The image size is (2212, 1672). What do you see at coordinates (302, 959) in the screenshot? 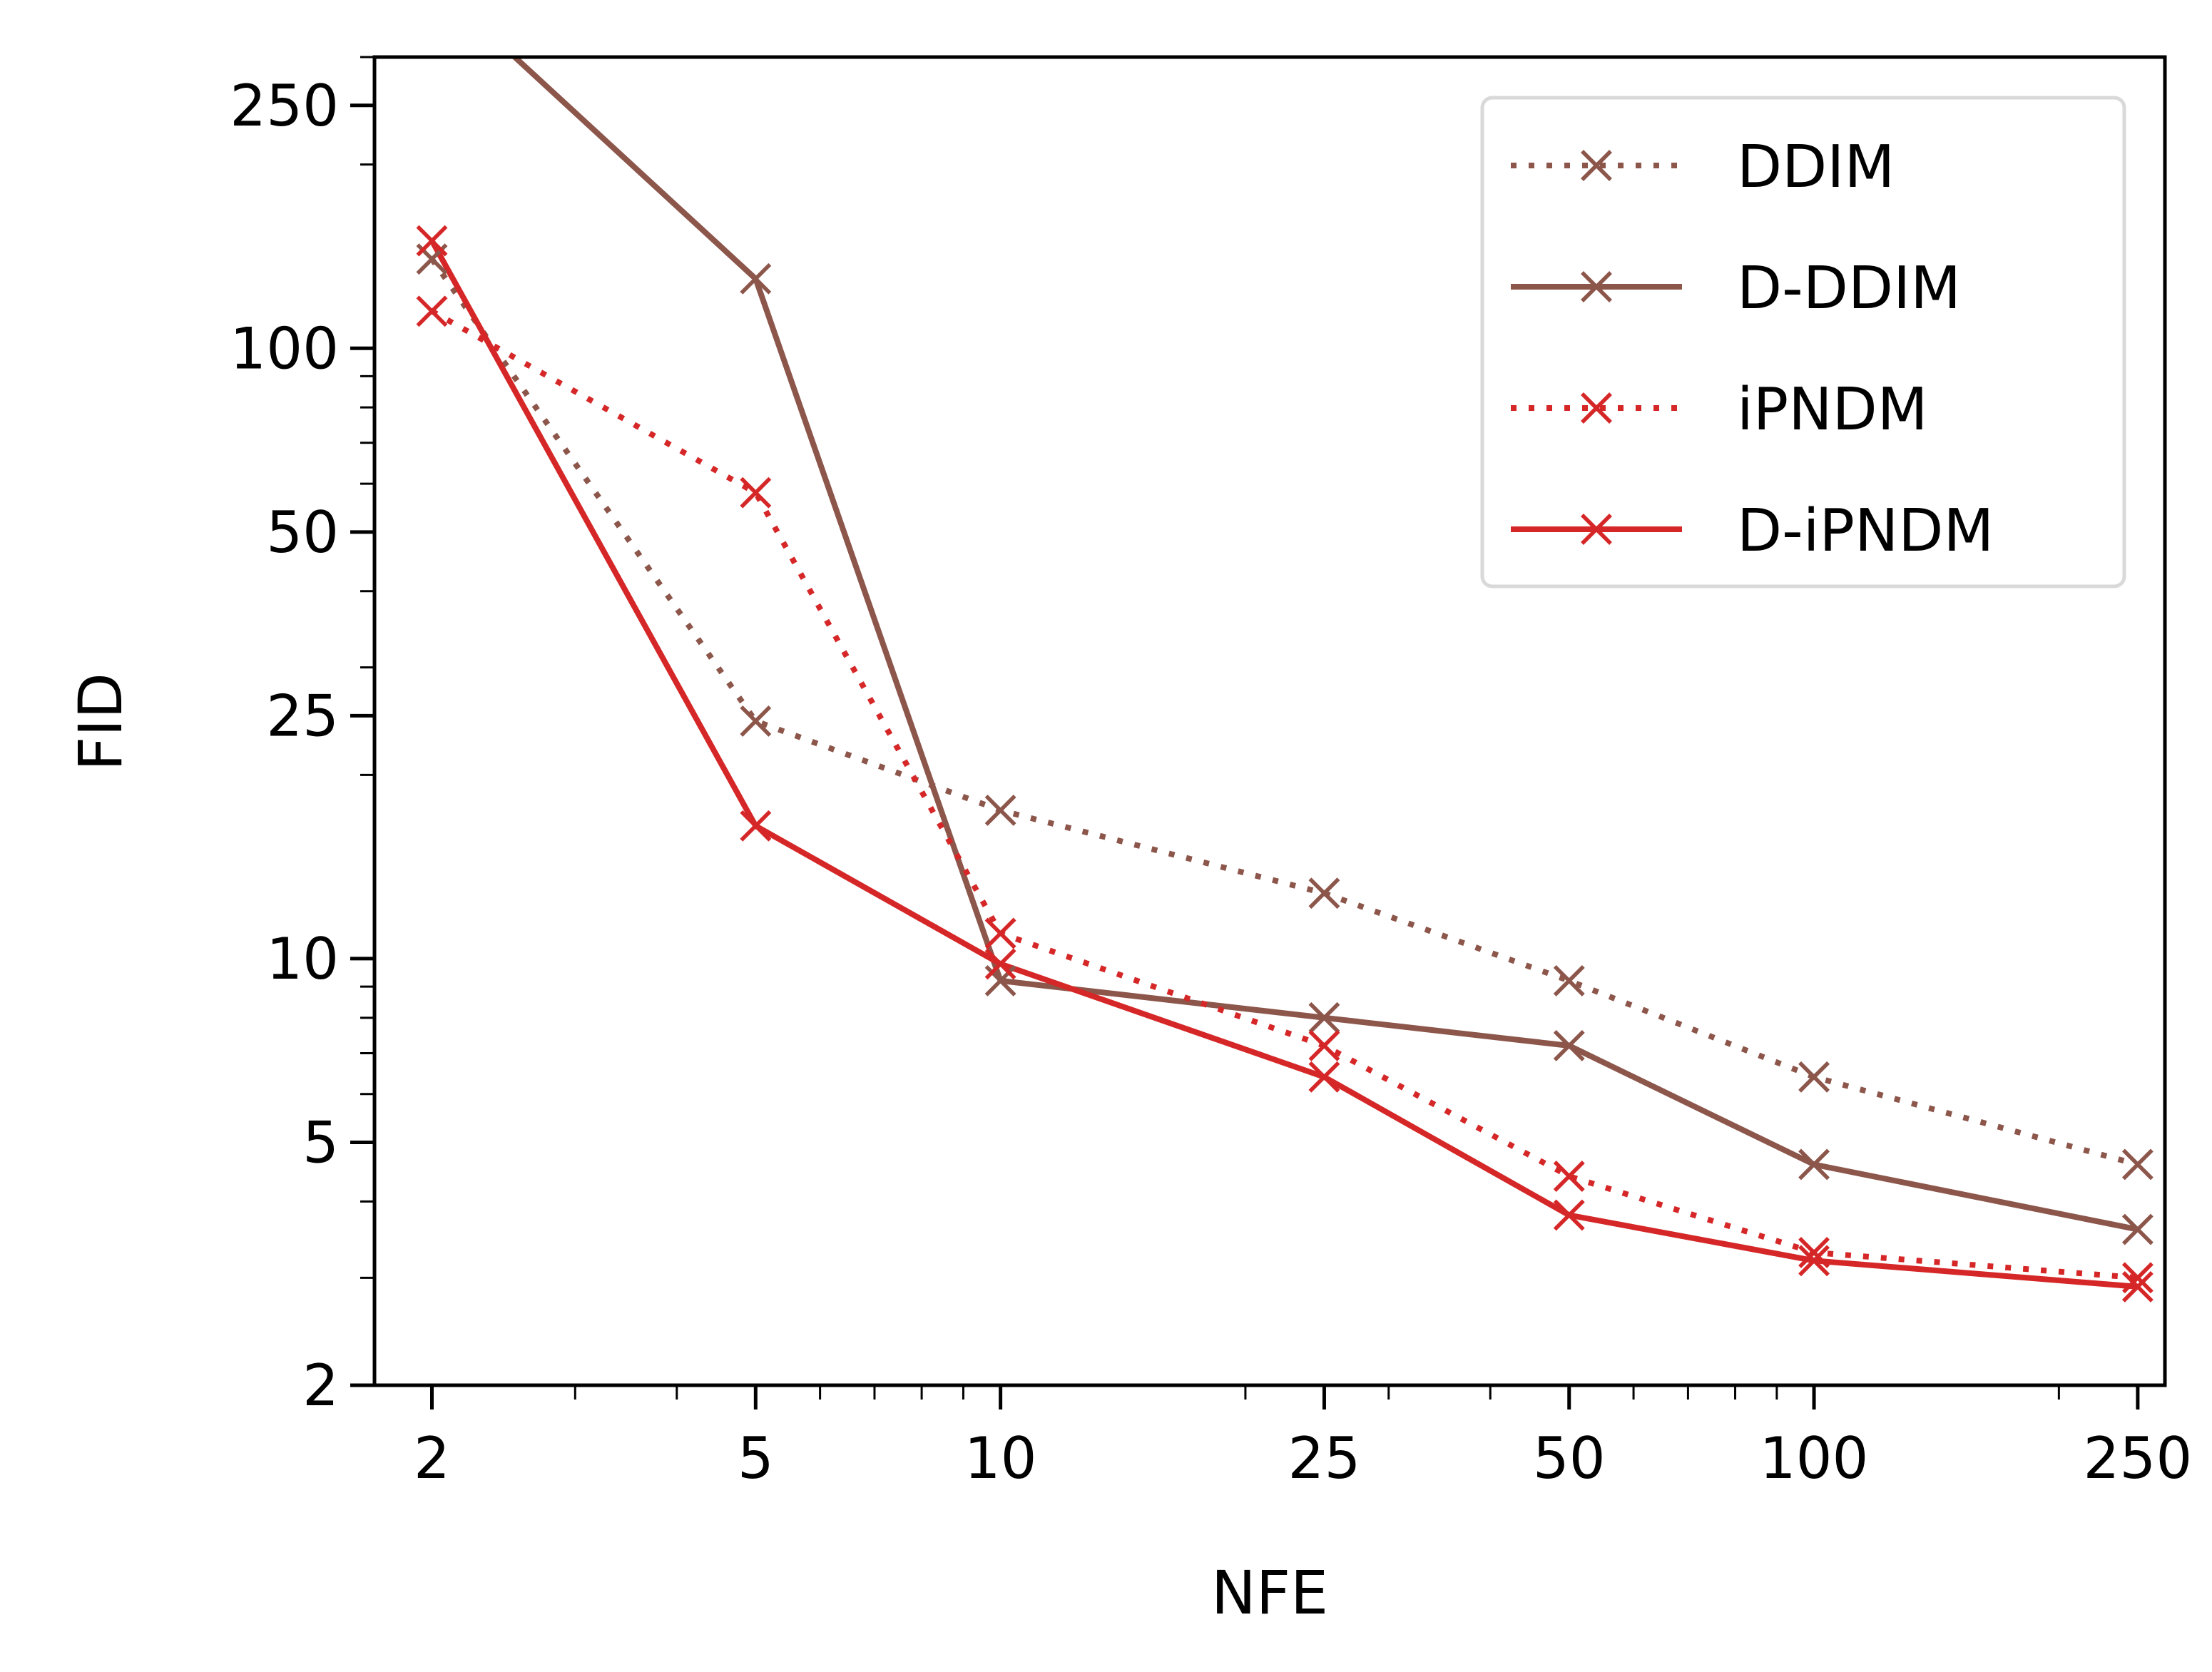
I see `y-tick-label: 10` at bounding box center [302, 959].